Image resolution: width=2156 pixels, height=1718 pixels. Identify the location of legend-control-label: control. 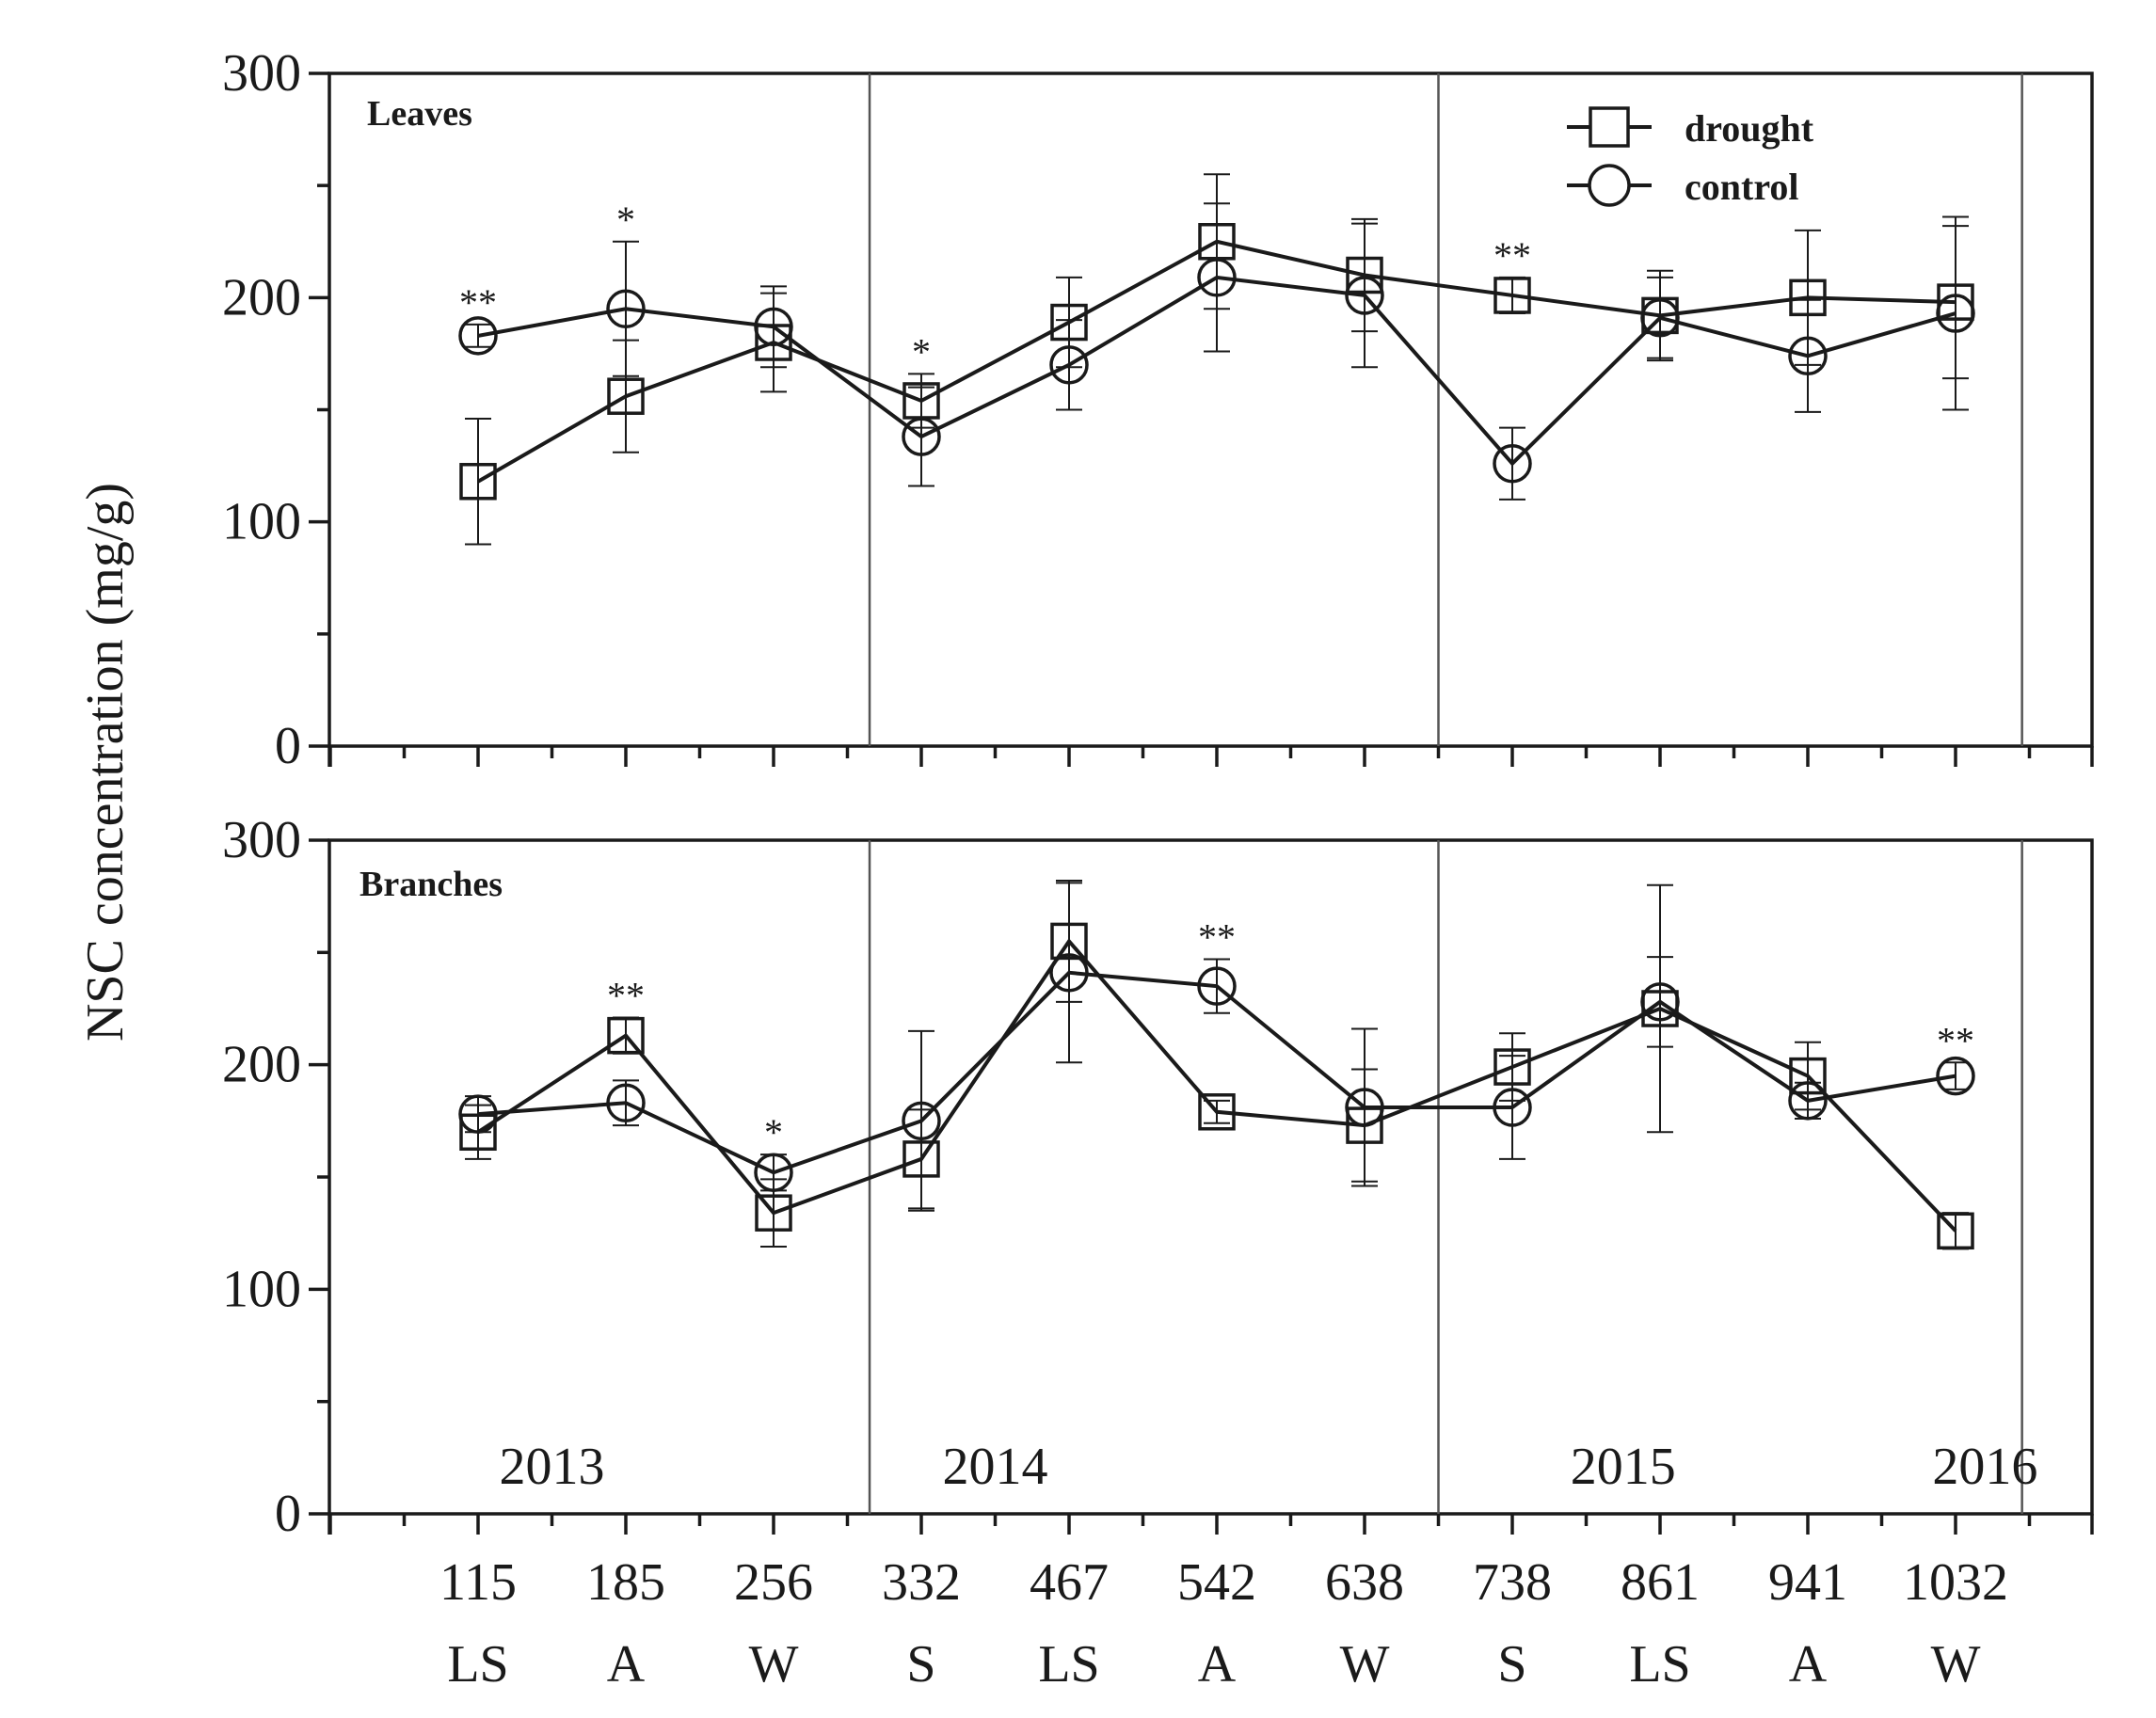
(1741, 187).